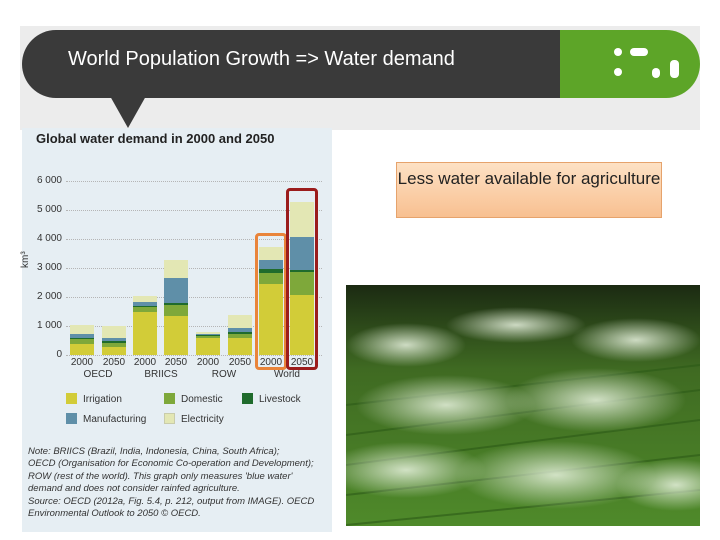 This screenshot has height=540, width=720. Describe the element at coordinates (49, 238) in the screenshot. I see `y-tick-label: 4 000` at that location.